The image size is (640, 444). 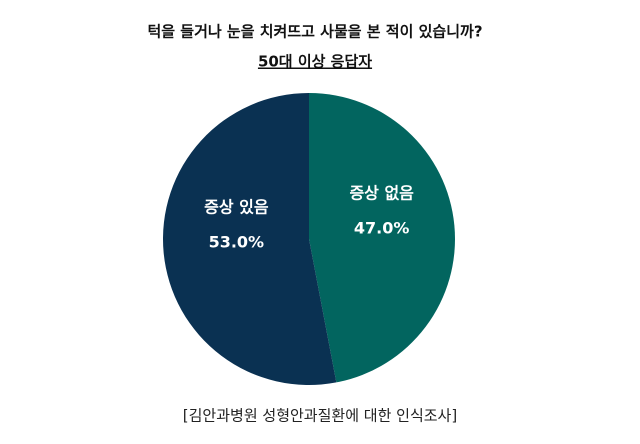 I want to click on slice-label: 증상 있음, so click(x=236, y=206).